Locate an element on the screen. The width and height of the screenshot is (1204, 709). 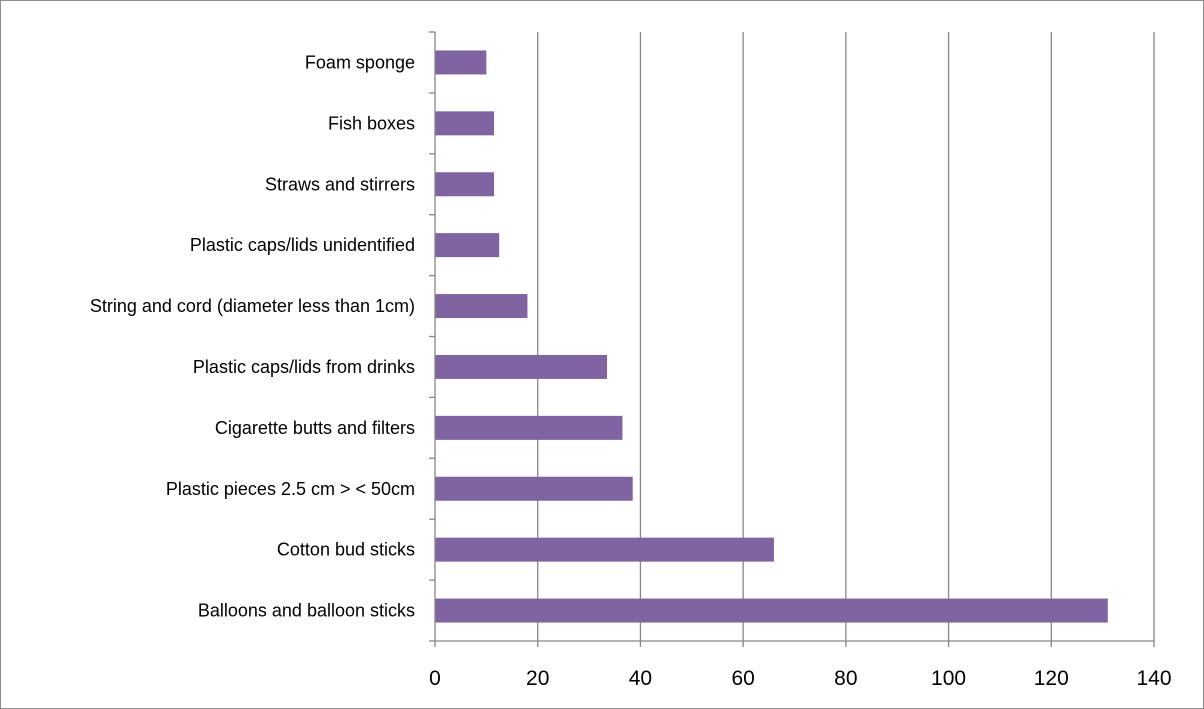
category-label: Plastic pieces 2.5 cm > < 50cm is located at coordinates (290, 489).